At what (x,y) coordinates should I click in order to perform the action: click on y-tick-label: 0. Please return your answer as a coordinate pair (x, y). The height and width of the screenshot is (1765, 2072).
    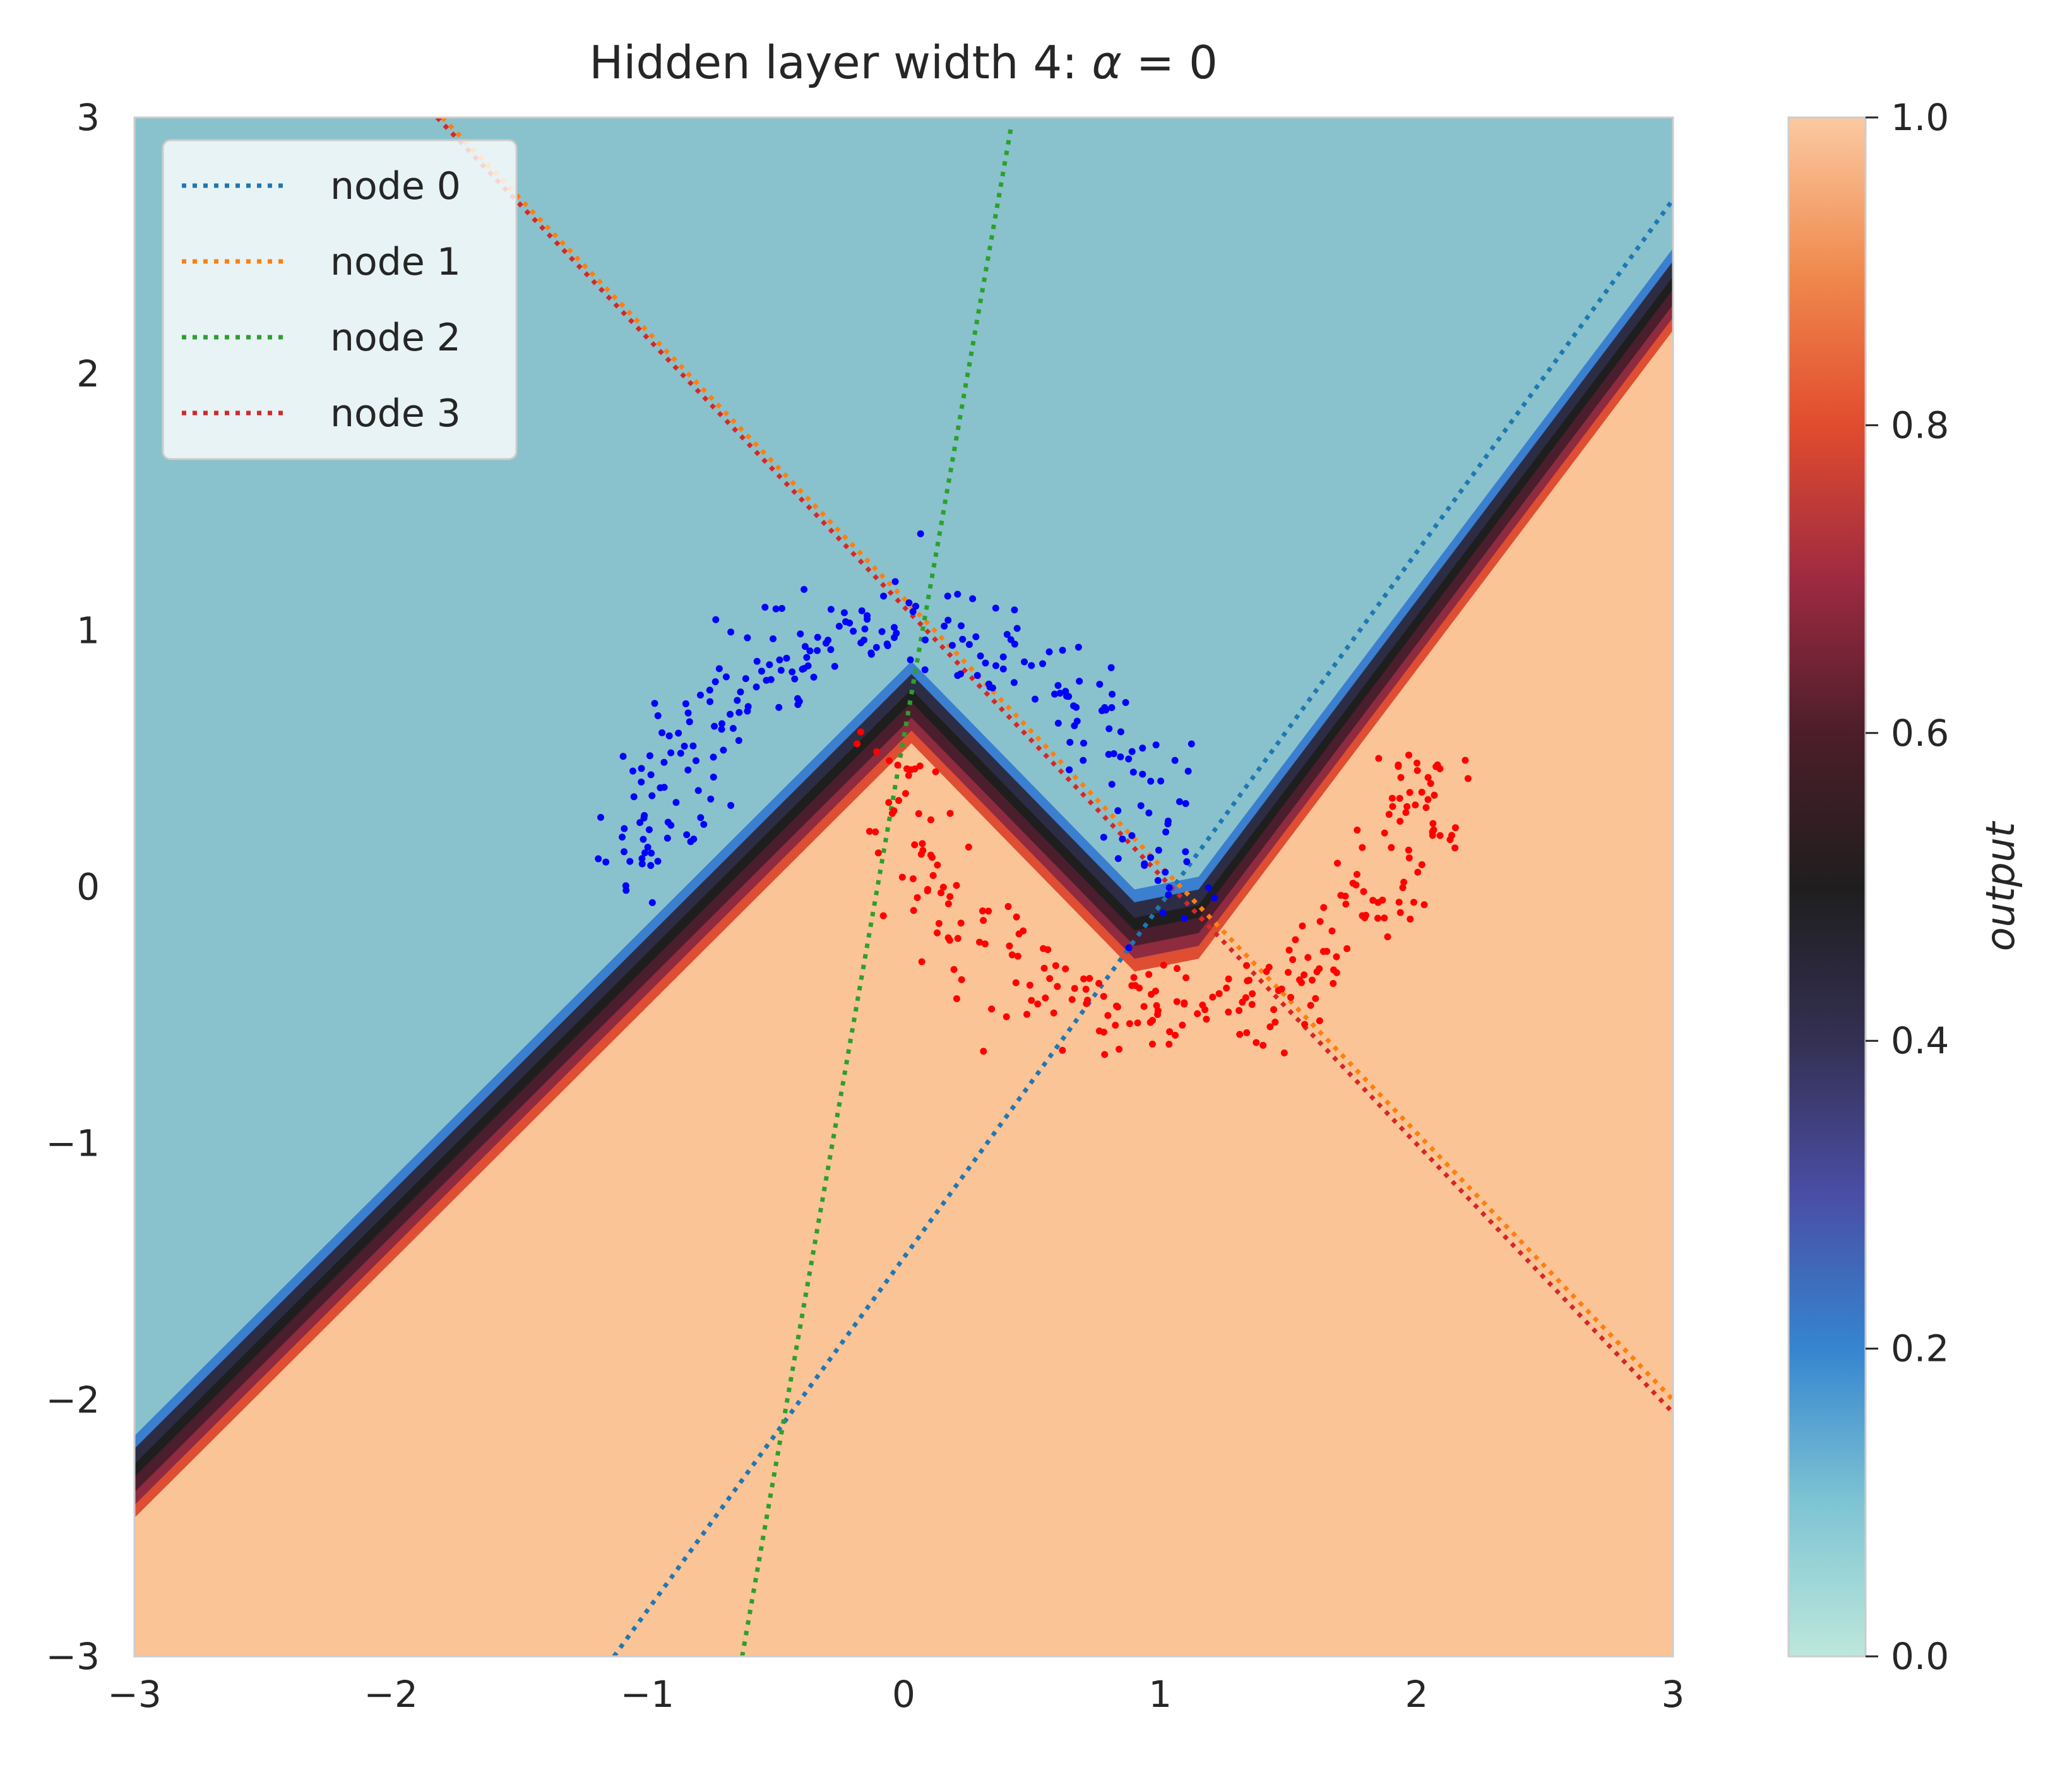
    Looking at the image, I should click on (88, 888).